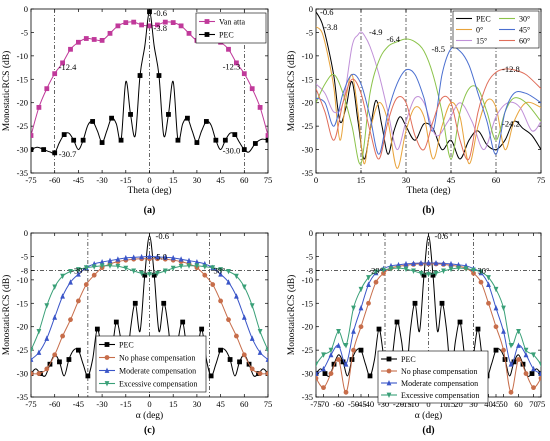 The height and width of the screenshot is (441, 550). I want to click on legend, so click(433, 377).